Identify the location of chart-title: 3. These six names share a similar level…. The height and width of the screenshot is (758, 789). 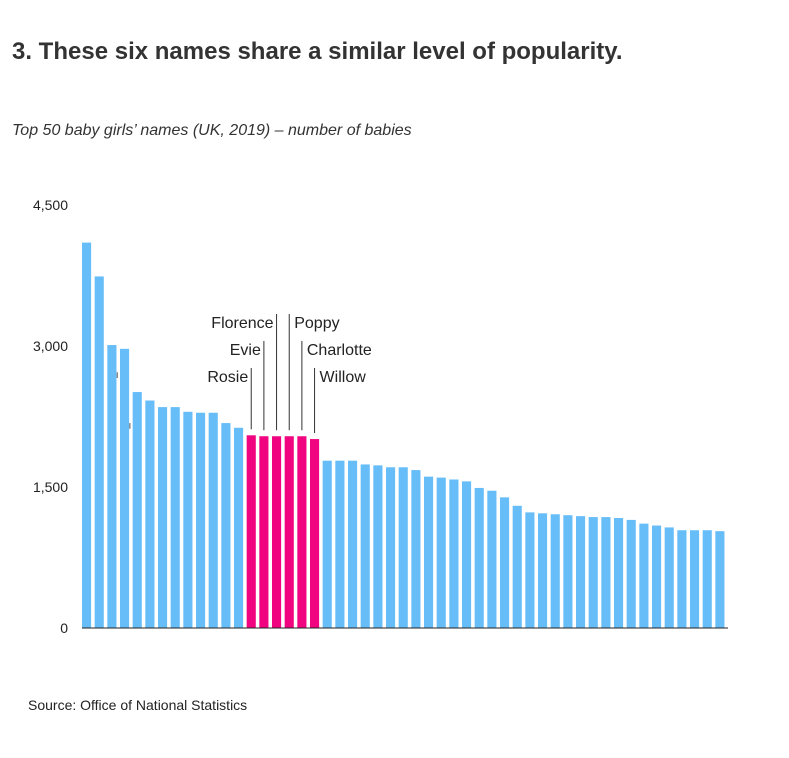
(317, 51).